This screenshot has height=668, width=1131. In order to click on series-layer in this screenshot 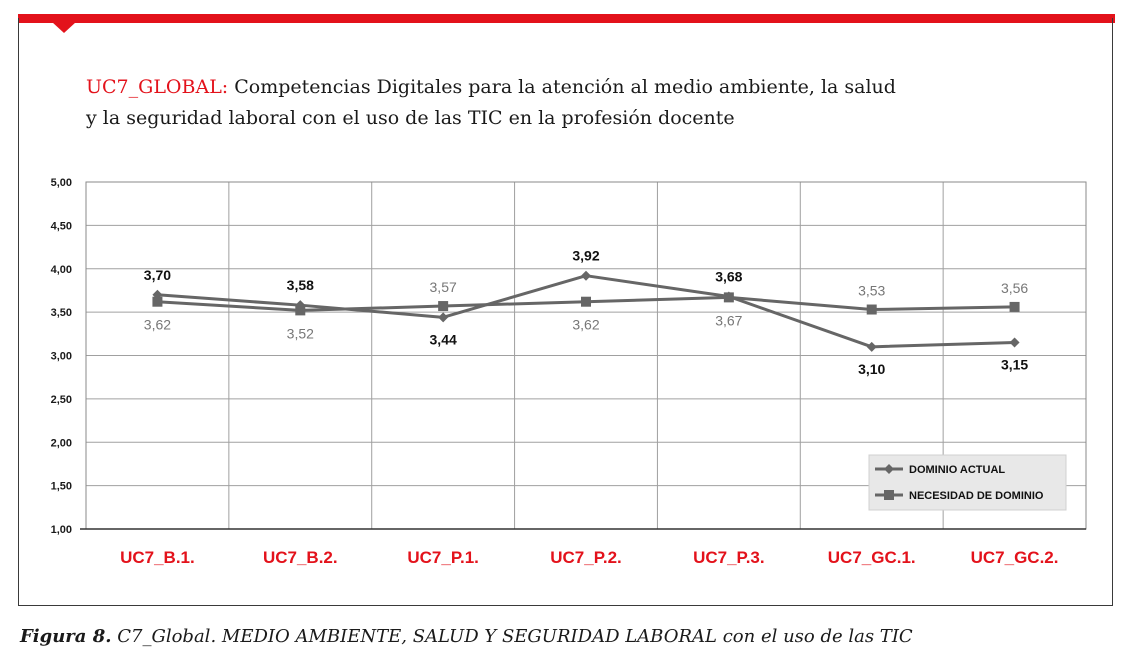, I will do `click(586, 311)`.